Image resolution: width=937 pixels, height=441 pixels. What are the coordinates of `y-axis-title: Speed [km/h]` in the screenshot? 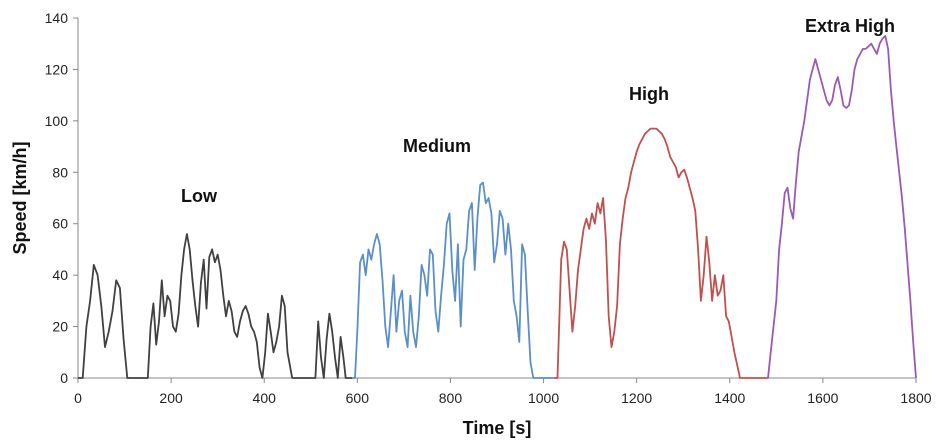 It's located at (20, 197).